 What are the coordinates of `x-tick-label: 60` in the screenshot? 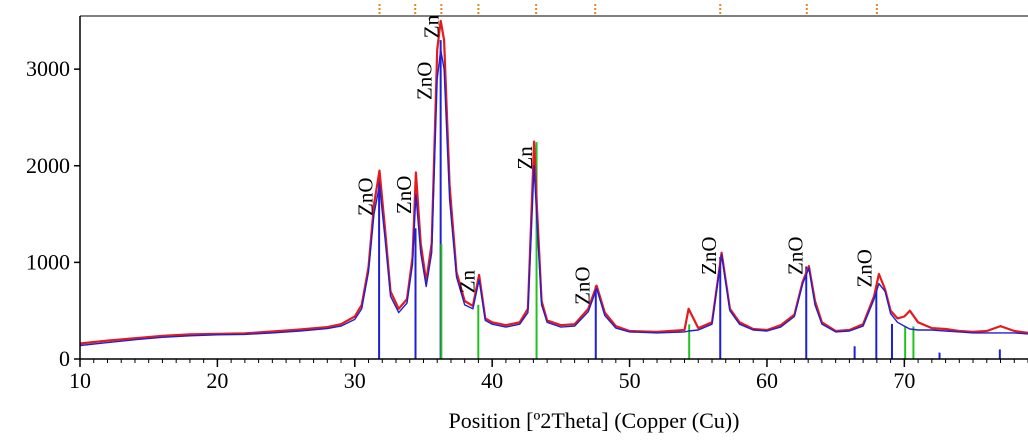 It's located at (767, 380).